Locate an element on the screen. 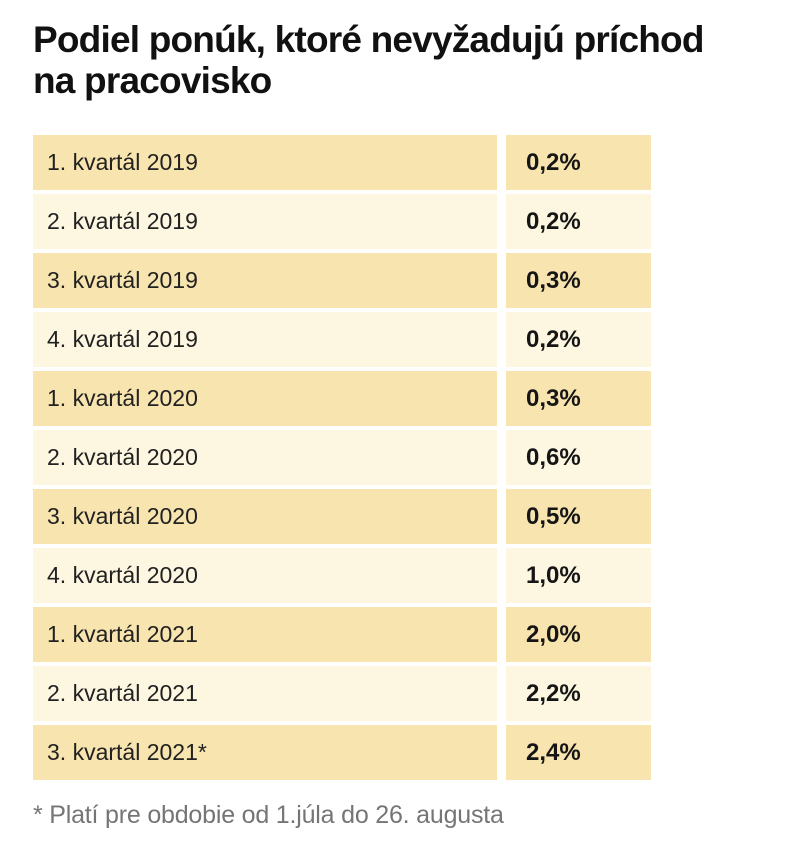 The height and width of the screenshot is (847, 785). table-row: 3. kvartál 2019 0,3% is located at coordinates (342, 281).